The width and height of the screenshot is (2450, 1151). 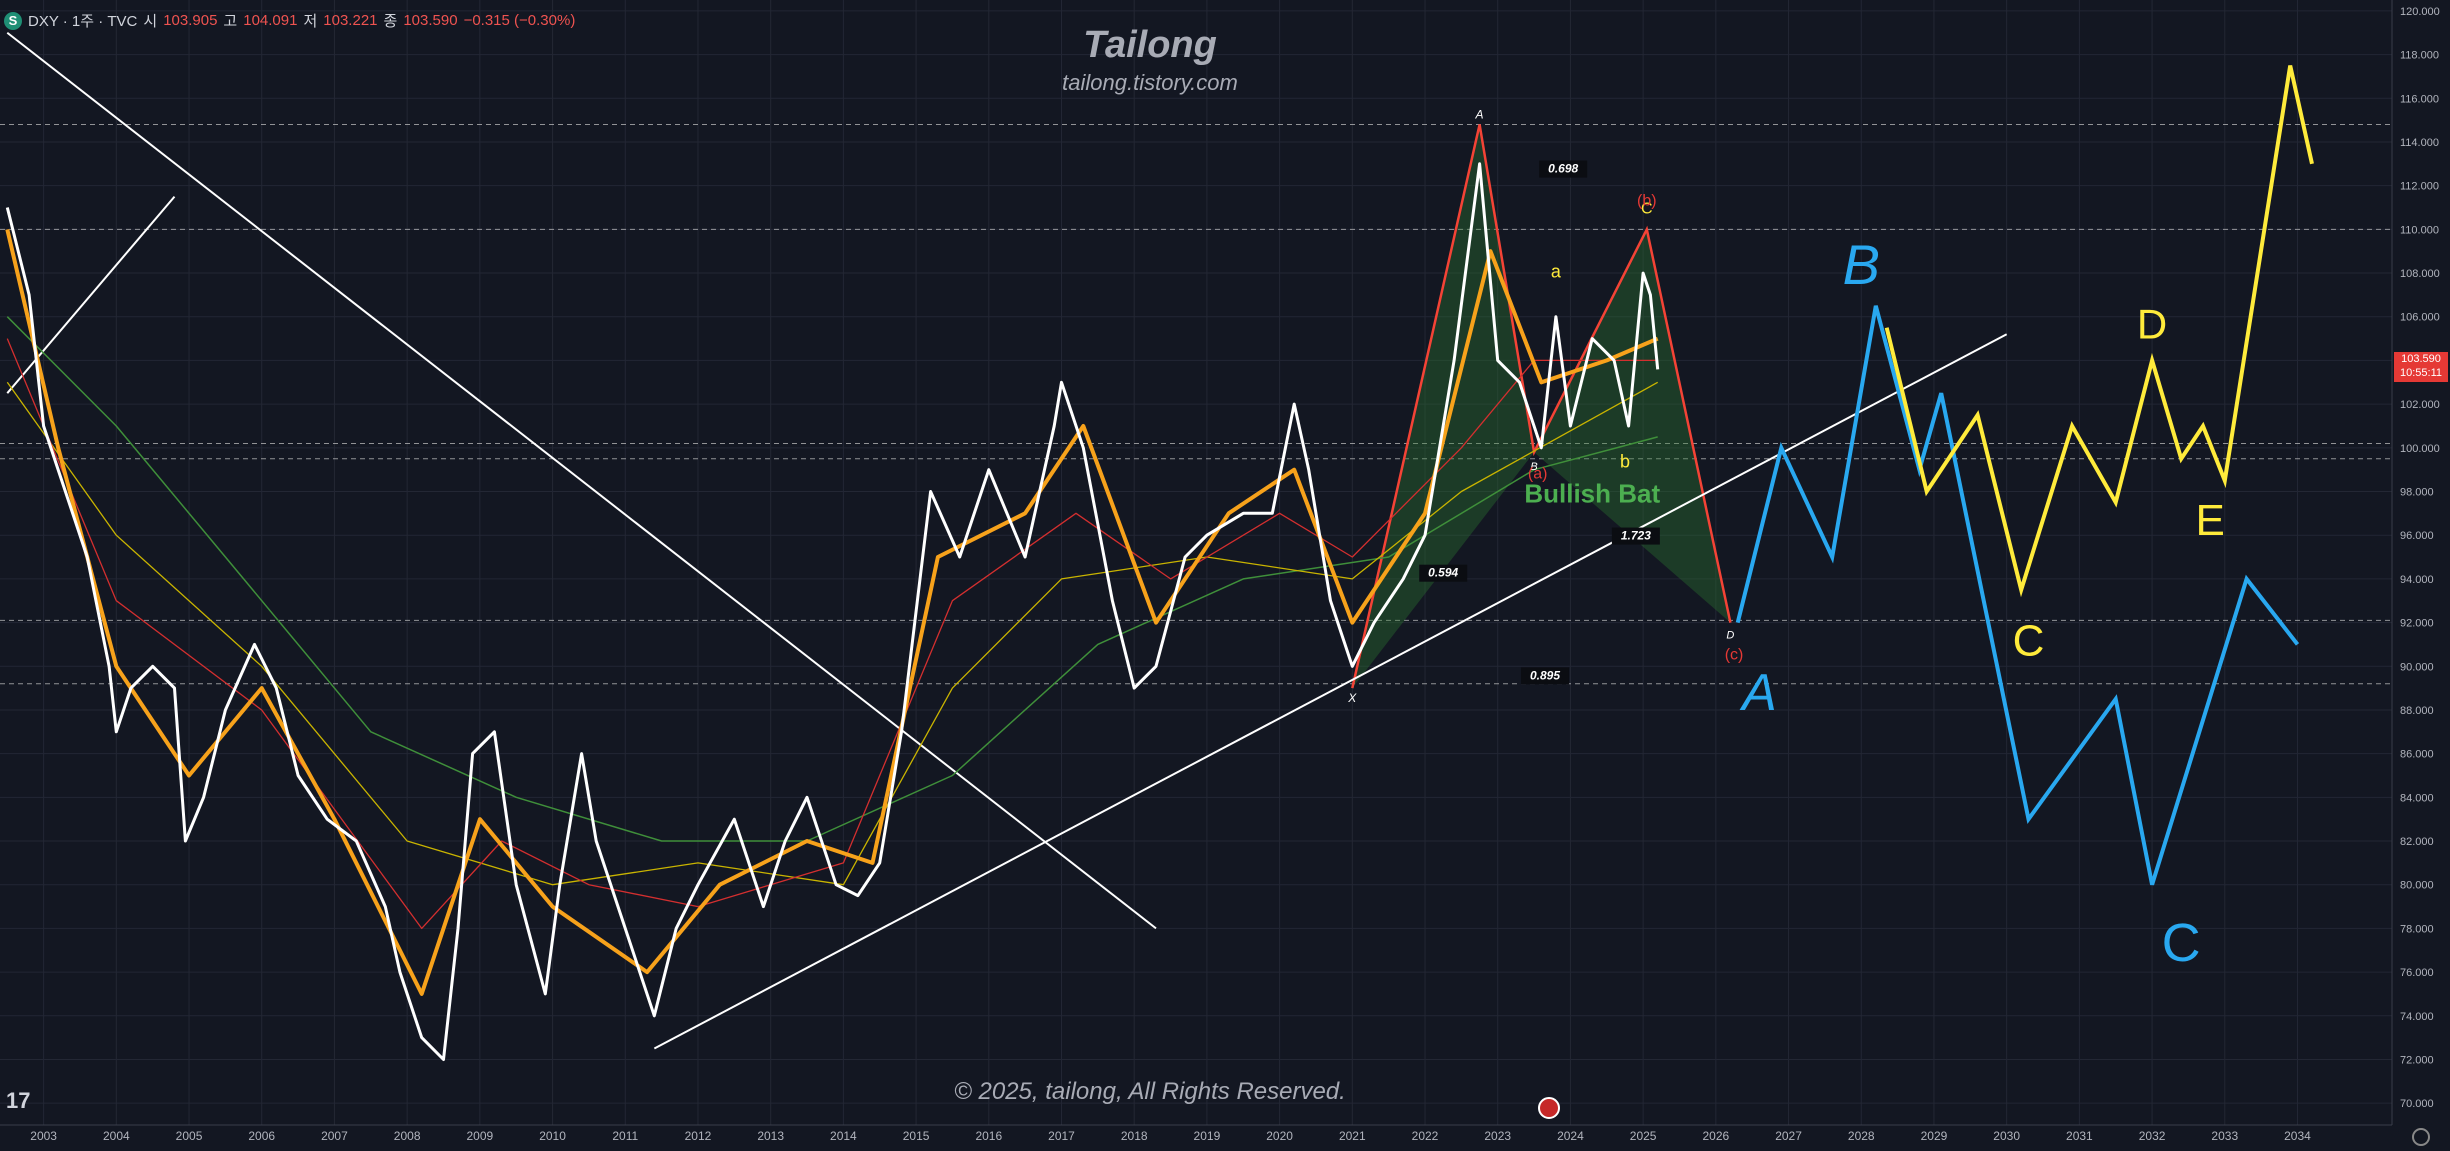 I want to click on price-tick-label: 106.000, so click(x=2420, y=318).